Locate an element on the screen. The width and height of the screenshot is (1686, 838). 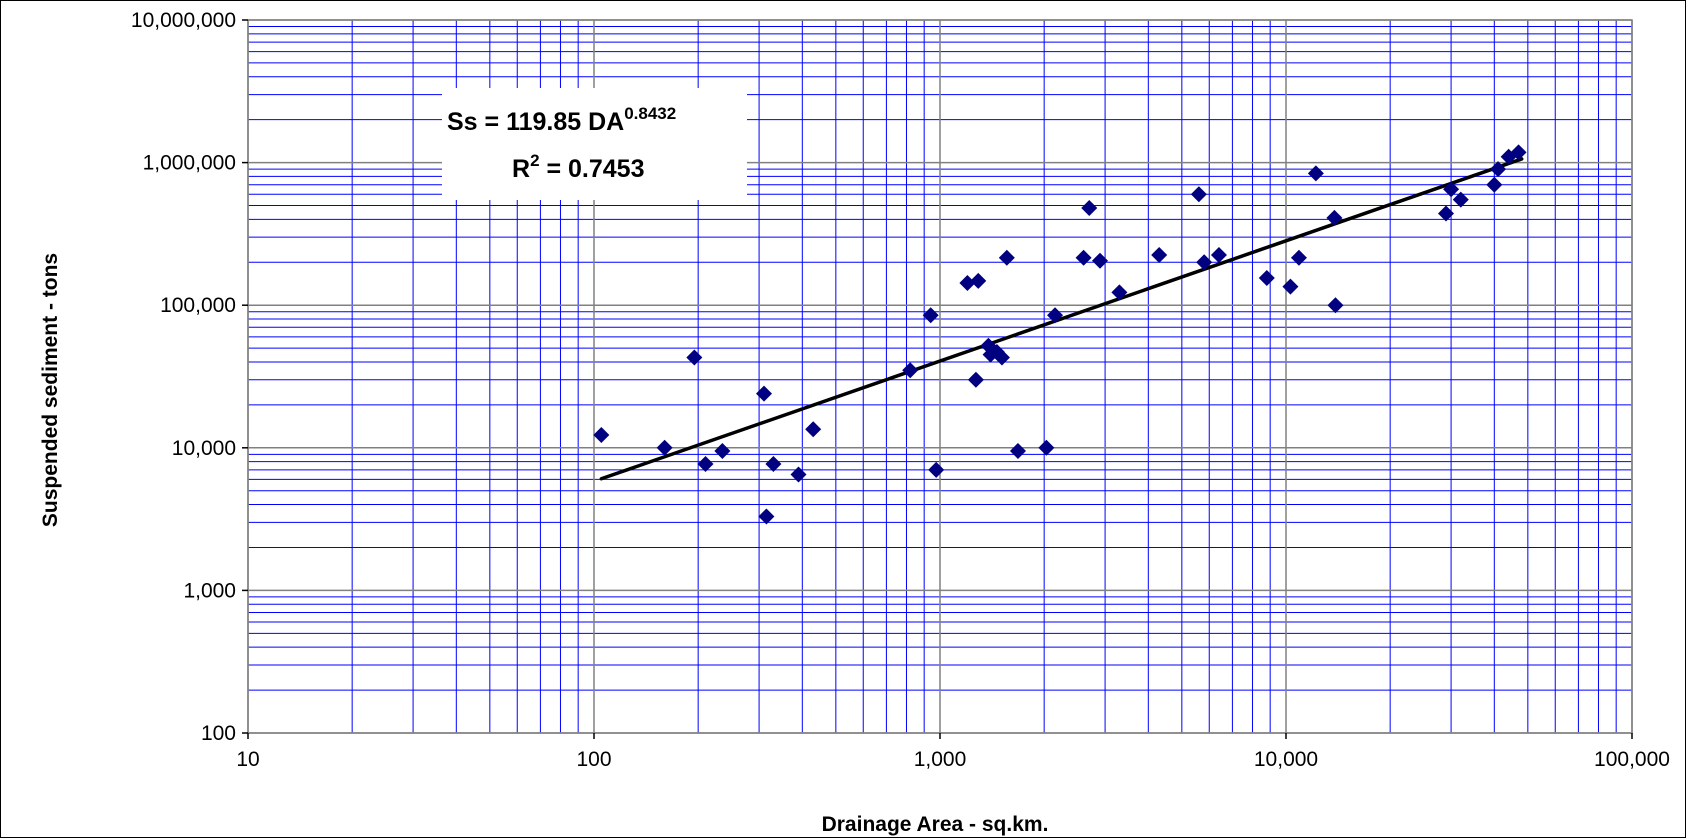
y-tick-label: 1,000,000 is located at coordinates (189, 163).